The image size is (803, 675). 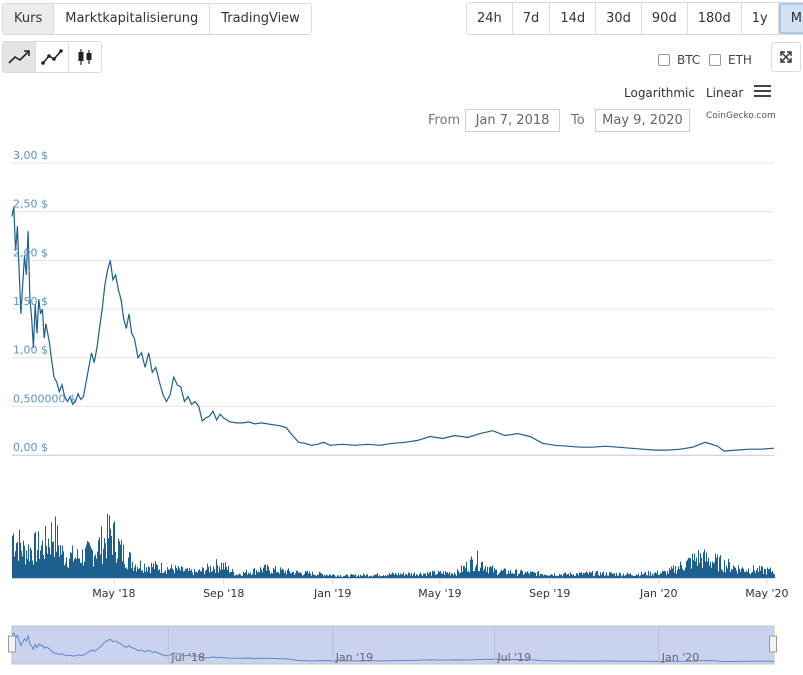 What do you see at coordinates (490, 18) in the screenshot?
I see `range-24h-button: 24h` at bounding box center [490, 18].